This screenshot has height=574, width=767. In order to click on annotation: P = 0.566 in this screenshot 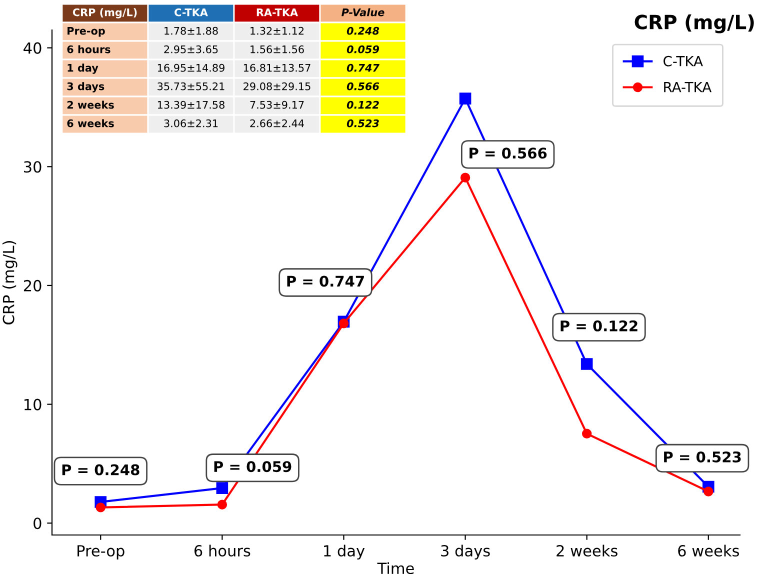, I will do `click(508, 153)`.